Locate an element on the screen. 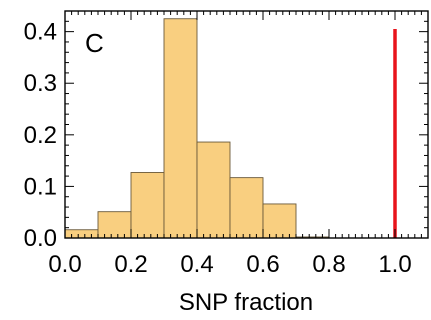  x-tick-label: 0.2 is located at coordinates (130, 264).